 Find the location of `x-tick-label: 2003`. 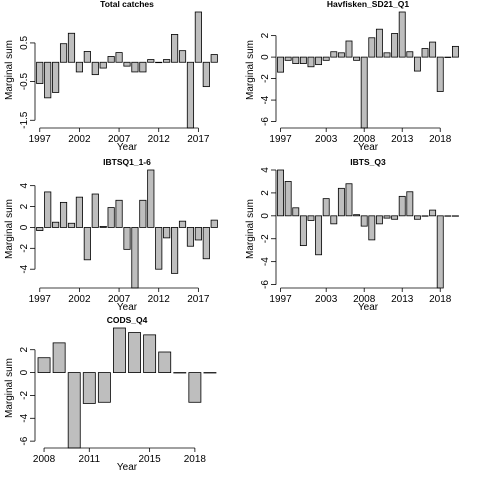

x-tick-label: 2003 is located at coordinates (326, 139).